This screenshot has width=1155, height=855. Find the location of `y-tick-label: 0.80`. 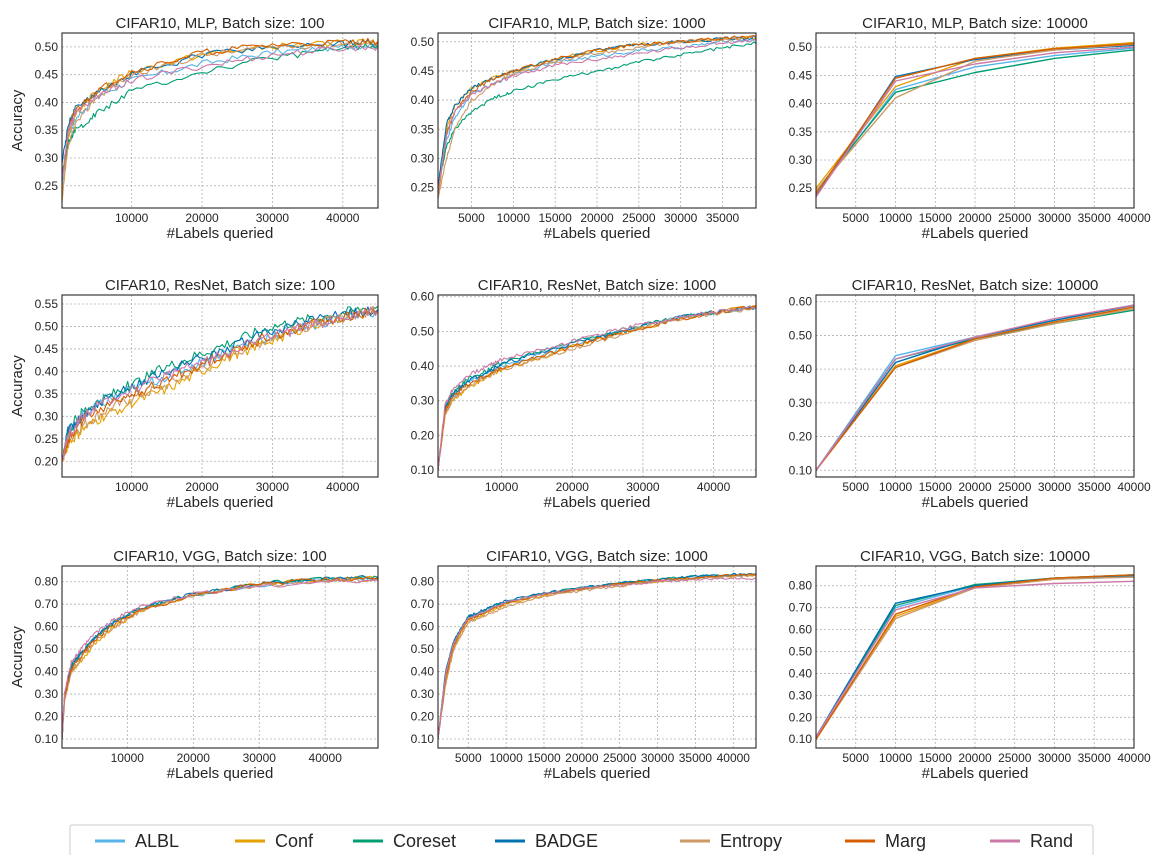

y-tick-label: 0.80 is located at coordinates (47, 582).